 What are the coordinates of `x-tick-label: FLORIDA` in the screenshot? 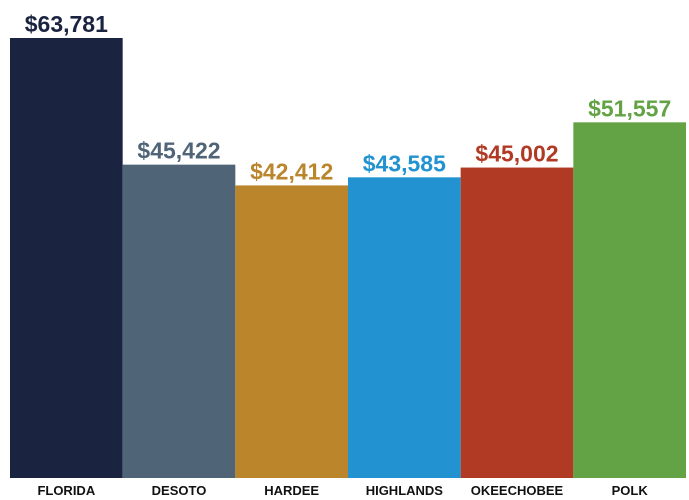 It's located at (66, 490).